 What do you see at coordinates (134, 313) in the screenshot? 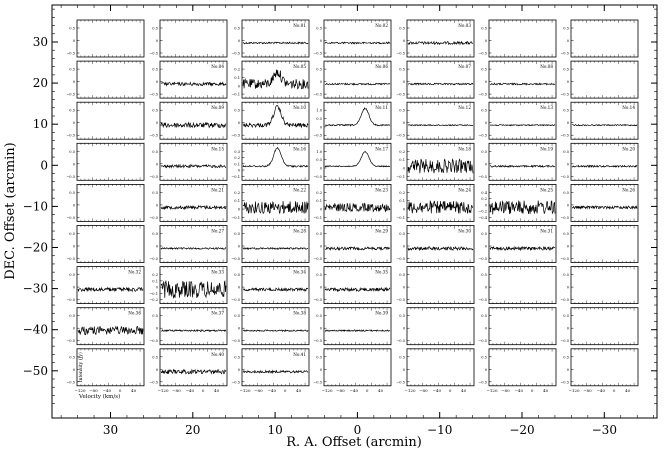
I see `panel-label: No.36` at bounding box center [134, 313].